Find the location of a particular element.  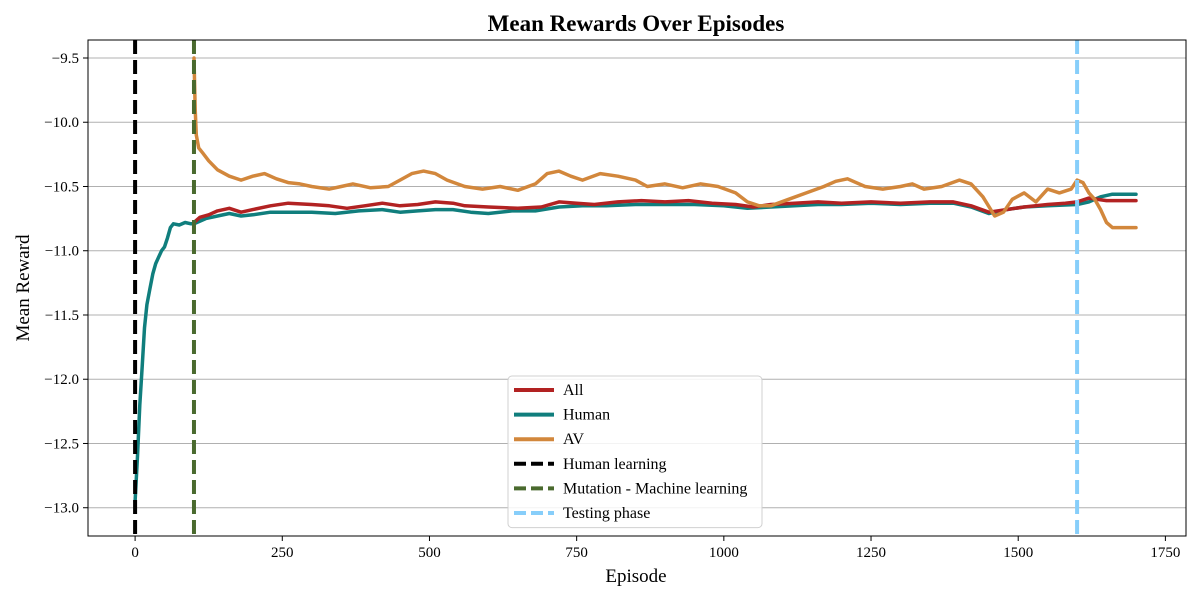

x-tick-label: 1500 is located at coordinates (1018, 553).